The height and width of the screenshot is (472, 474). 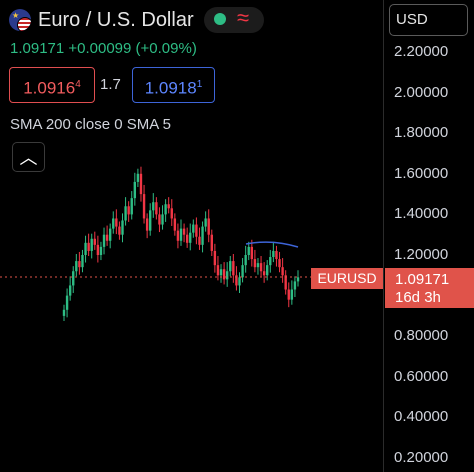 I want to click on bar-countdown: 16d 3h, so click(x=418, y=297).